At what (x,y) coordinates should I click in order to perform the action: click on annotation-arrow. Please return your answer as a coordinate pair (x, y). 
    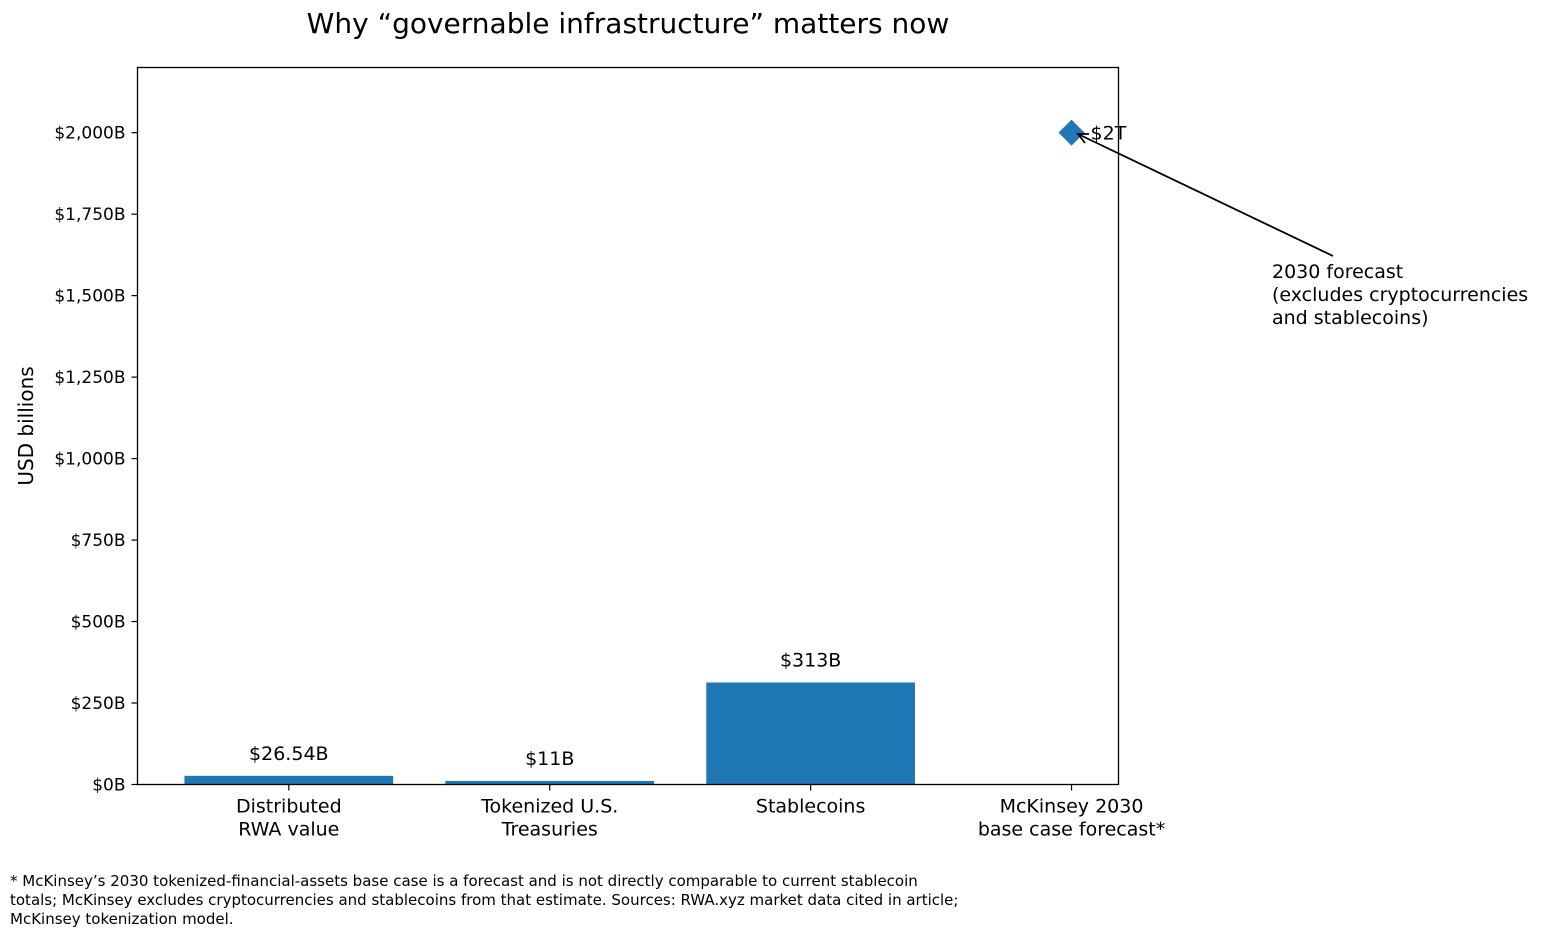
    Looking at the image, I should click on (1206, 195).